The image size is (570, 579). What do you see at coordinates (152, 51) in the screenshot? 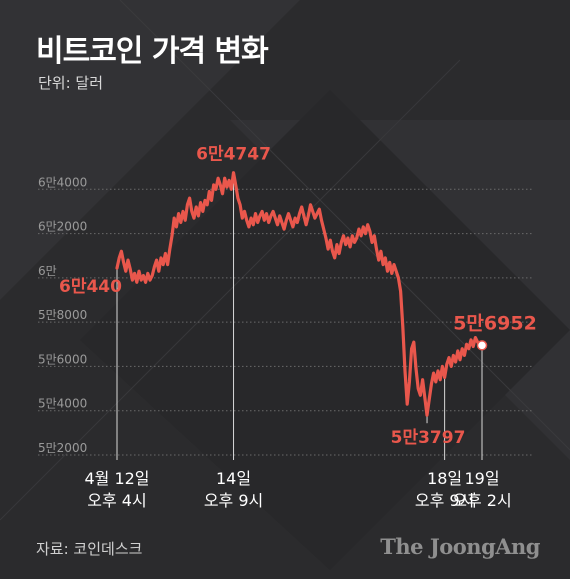
I see `page-title: 비트코인 가격 변화` at bounding box center [152, 51].